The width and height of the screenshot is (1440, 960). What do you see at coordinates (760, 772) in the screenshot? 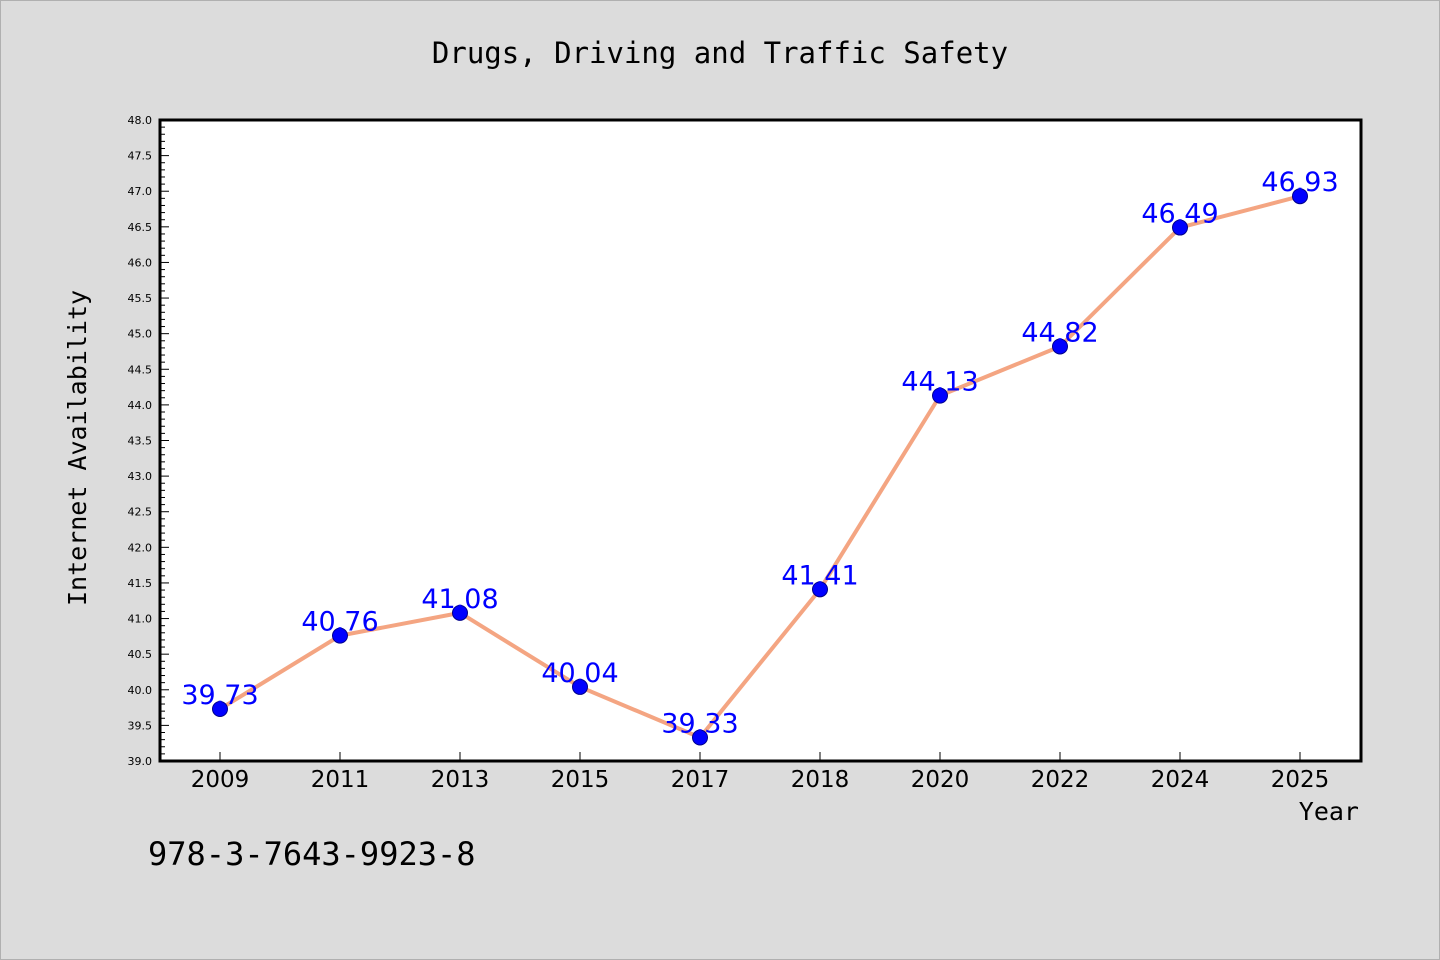
I see `x-axis: 2009 2011 2013 2015 2017 2018 2020 2022 2024 2025` at bounding box center [760, 772].